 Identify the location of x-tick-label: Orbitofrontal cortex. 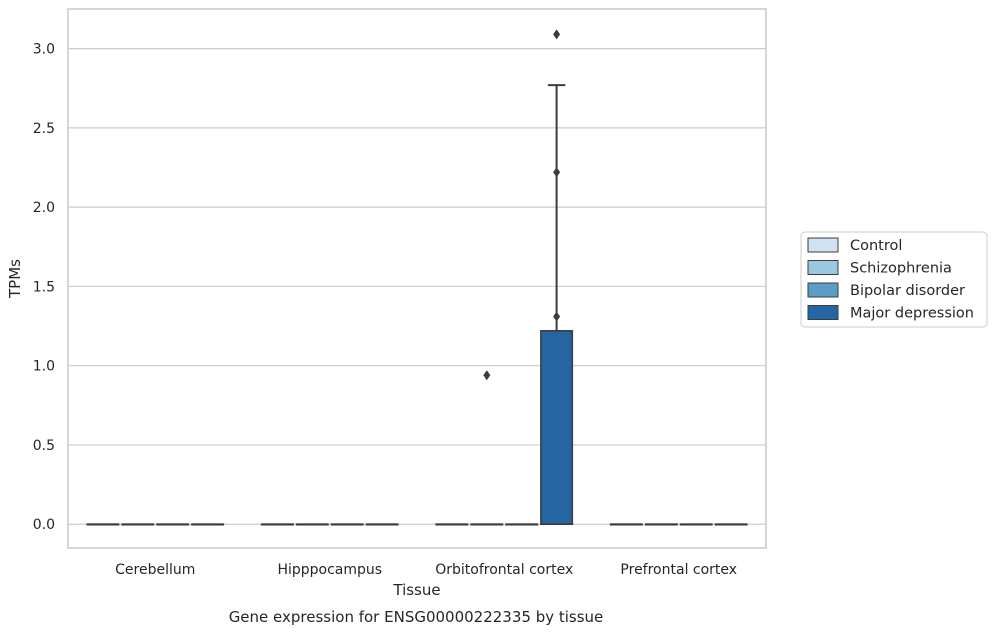
(504, 570).